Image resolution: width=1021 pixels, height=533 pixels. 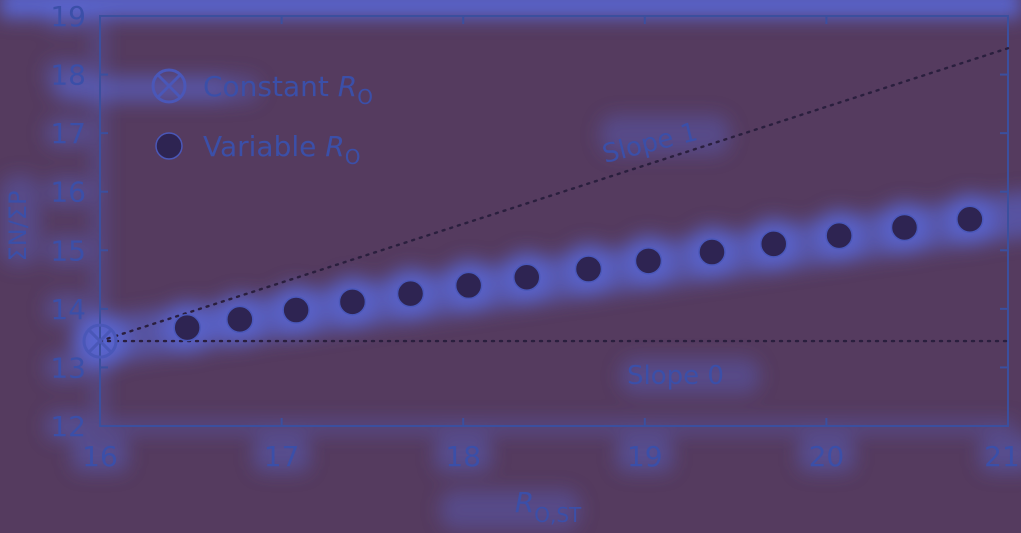 What do you see at coordinates (510, 9) in the screenshot?
I see `top-edge-glow` at bounding box center [510, 9].